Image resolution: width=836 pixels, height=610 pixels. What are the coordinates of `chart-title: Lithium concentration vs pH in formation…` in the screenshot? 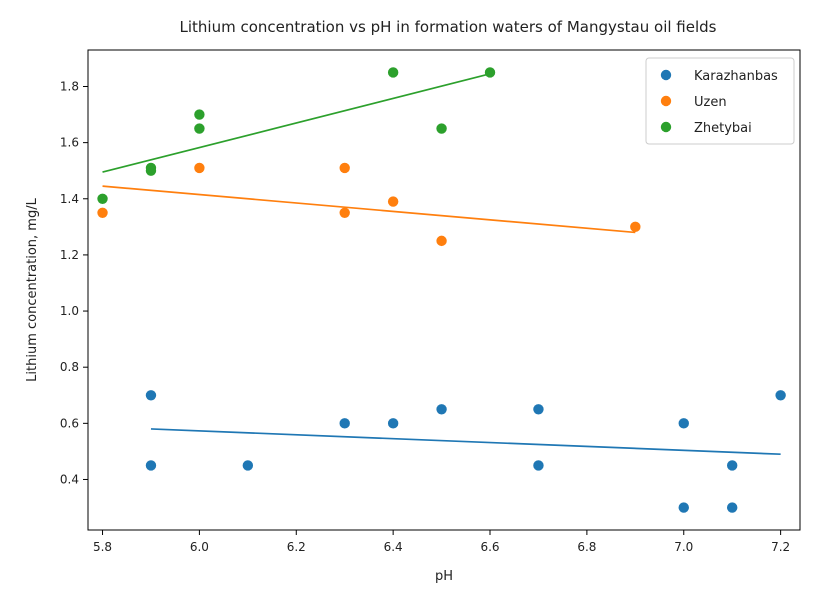 It's located at (448, 27).